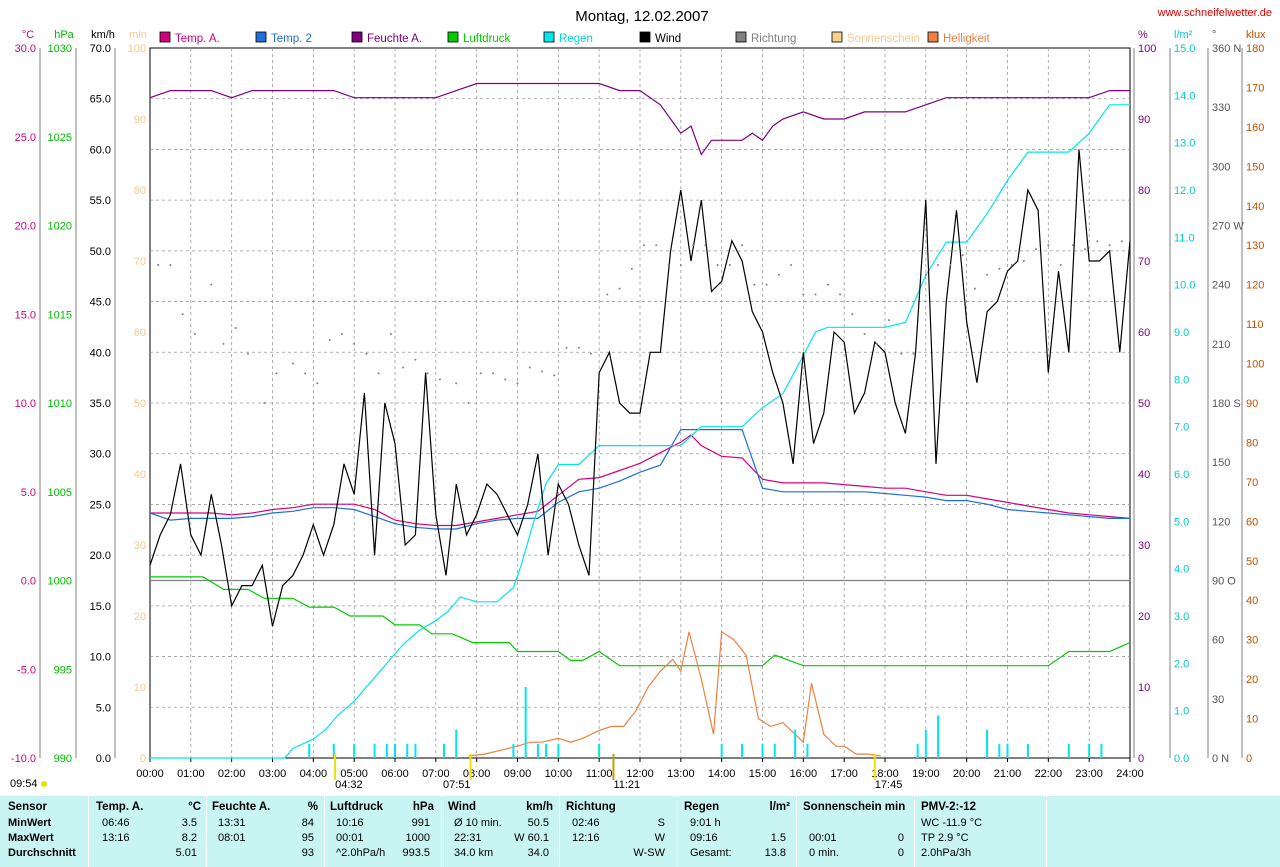 This screenshot has height=867, width=1280. What do you see at coordinates (576, 39) in the screenshot?
I see `legend-item: Regen` at bounding box center [576, 39].